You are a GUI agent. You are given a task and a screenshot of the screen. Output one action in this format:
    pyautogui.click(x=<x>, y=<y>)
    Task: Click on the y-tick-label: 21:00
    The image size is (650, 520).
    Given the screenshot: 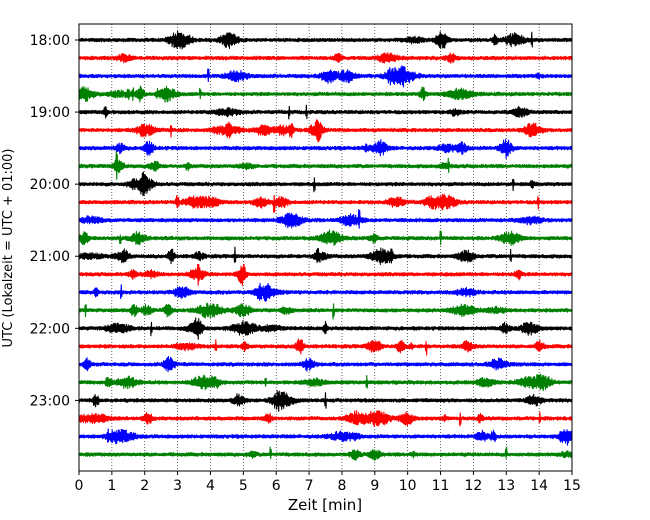 What is the action you would take?
    pyautogui.click(x=50, y=257)
    